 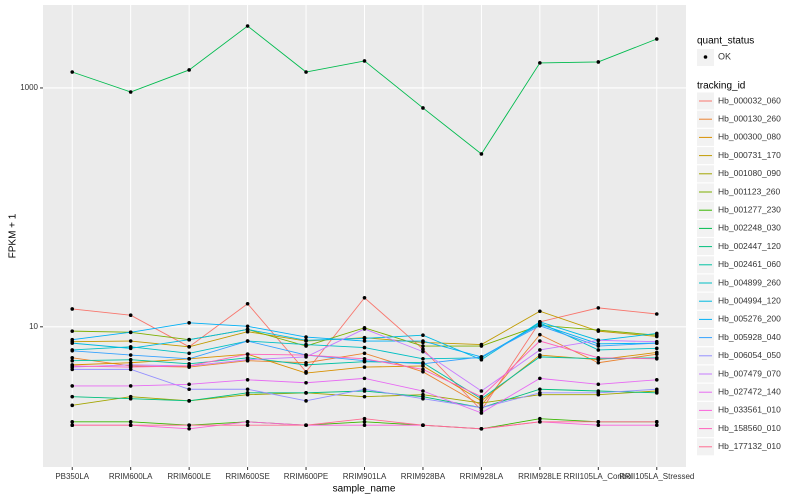 What do you see at coordinates (364, 489) in the screenshot?
I see `x-axis-label: sample_name` at bounding box center [364, 489].